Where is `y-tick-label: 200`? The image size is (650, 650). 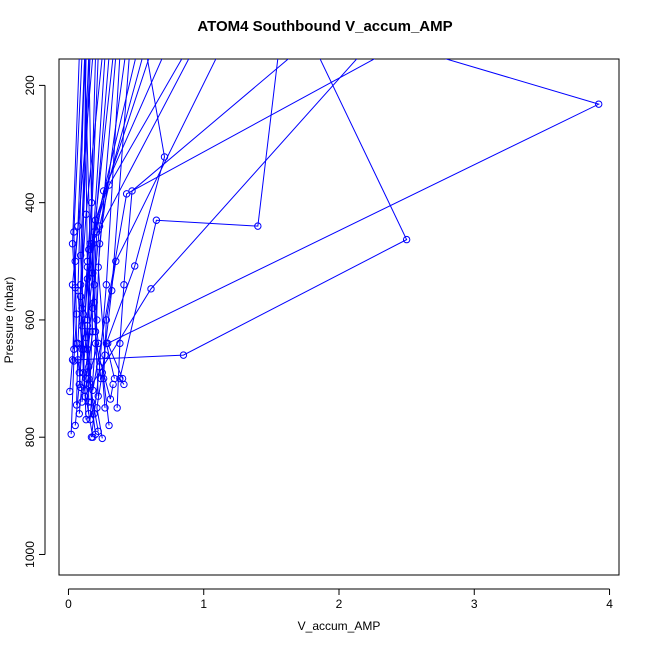 y-tick-label: 200 is located at coordinates (30, 85).